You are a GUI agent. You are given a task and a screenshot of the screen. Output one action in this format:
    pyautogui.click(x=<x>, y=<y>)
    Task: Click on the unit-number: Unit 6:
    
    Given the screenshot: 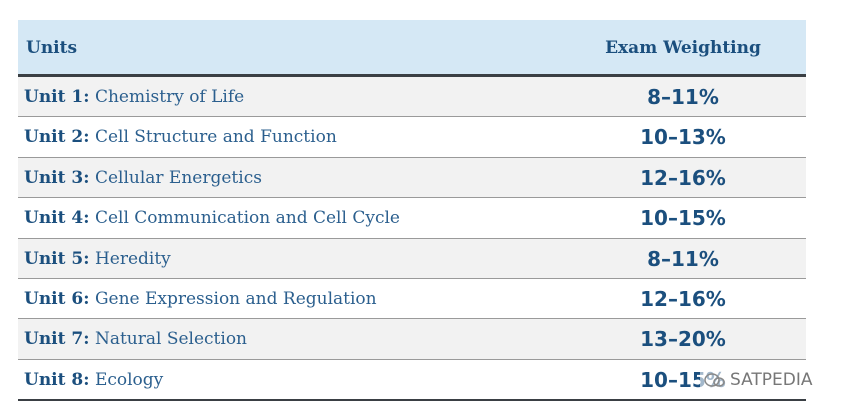 What is the action you would take?
    pyautogui.click(x=57, y=298)
    